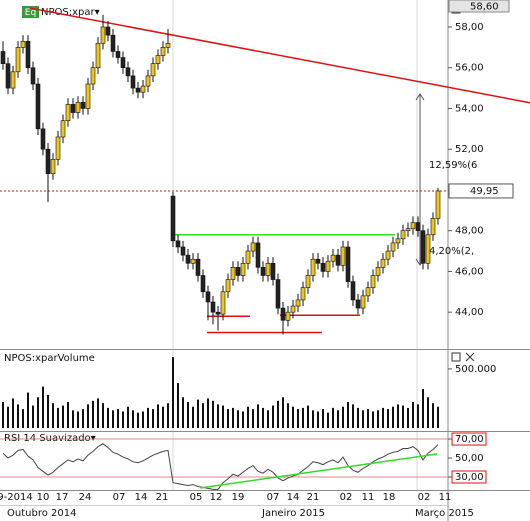 Image resolution: width=530 pixels, height=521 pixels. Describe the element at coordinates (469, 271) in the screenshot. I see `y-tick-label: 46,00` at that location.